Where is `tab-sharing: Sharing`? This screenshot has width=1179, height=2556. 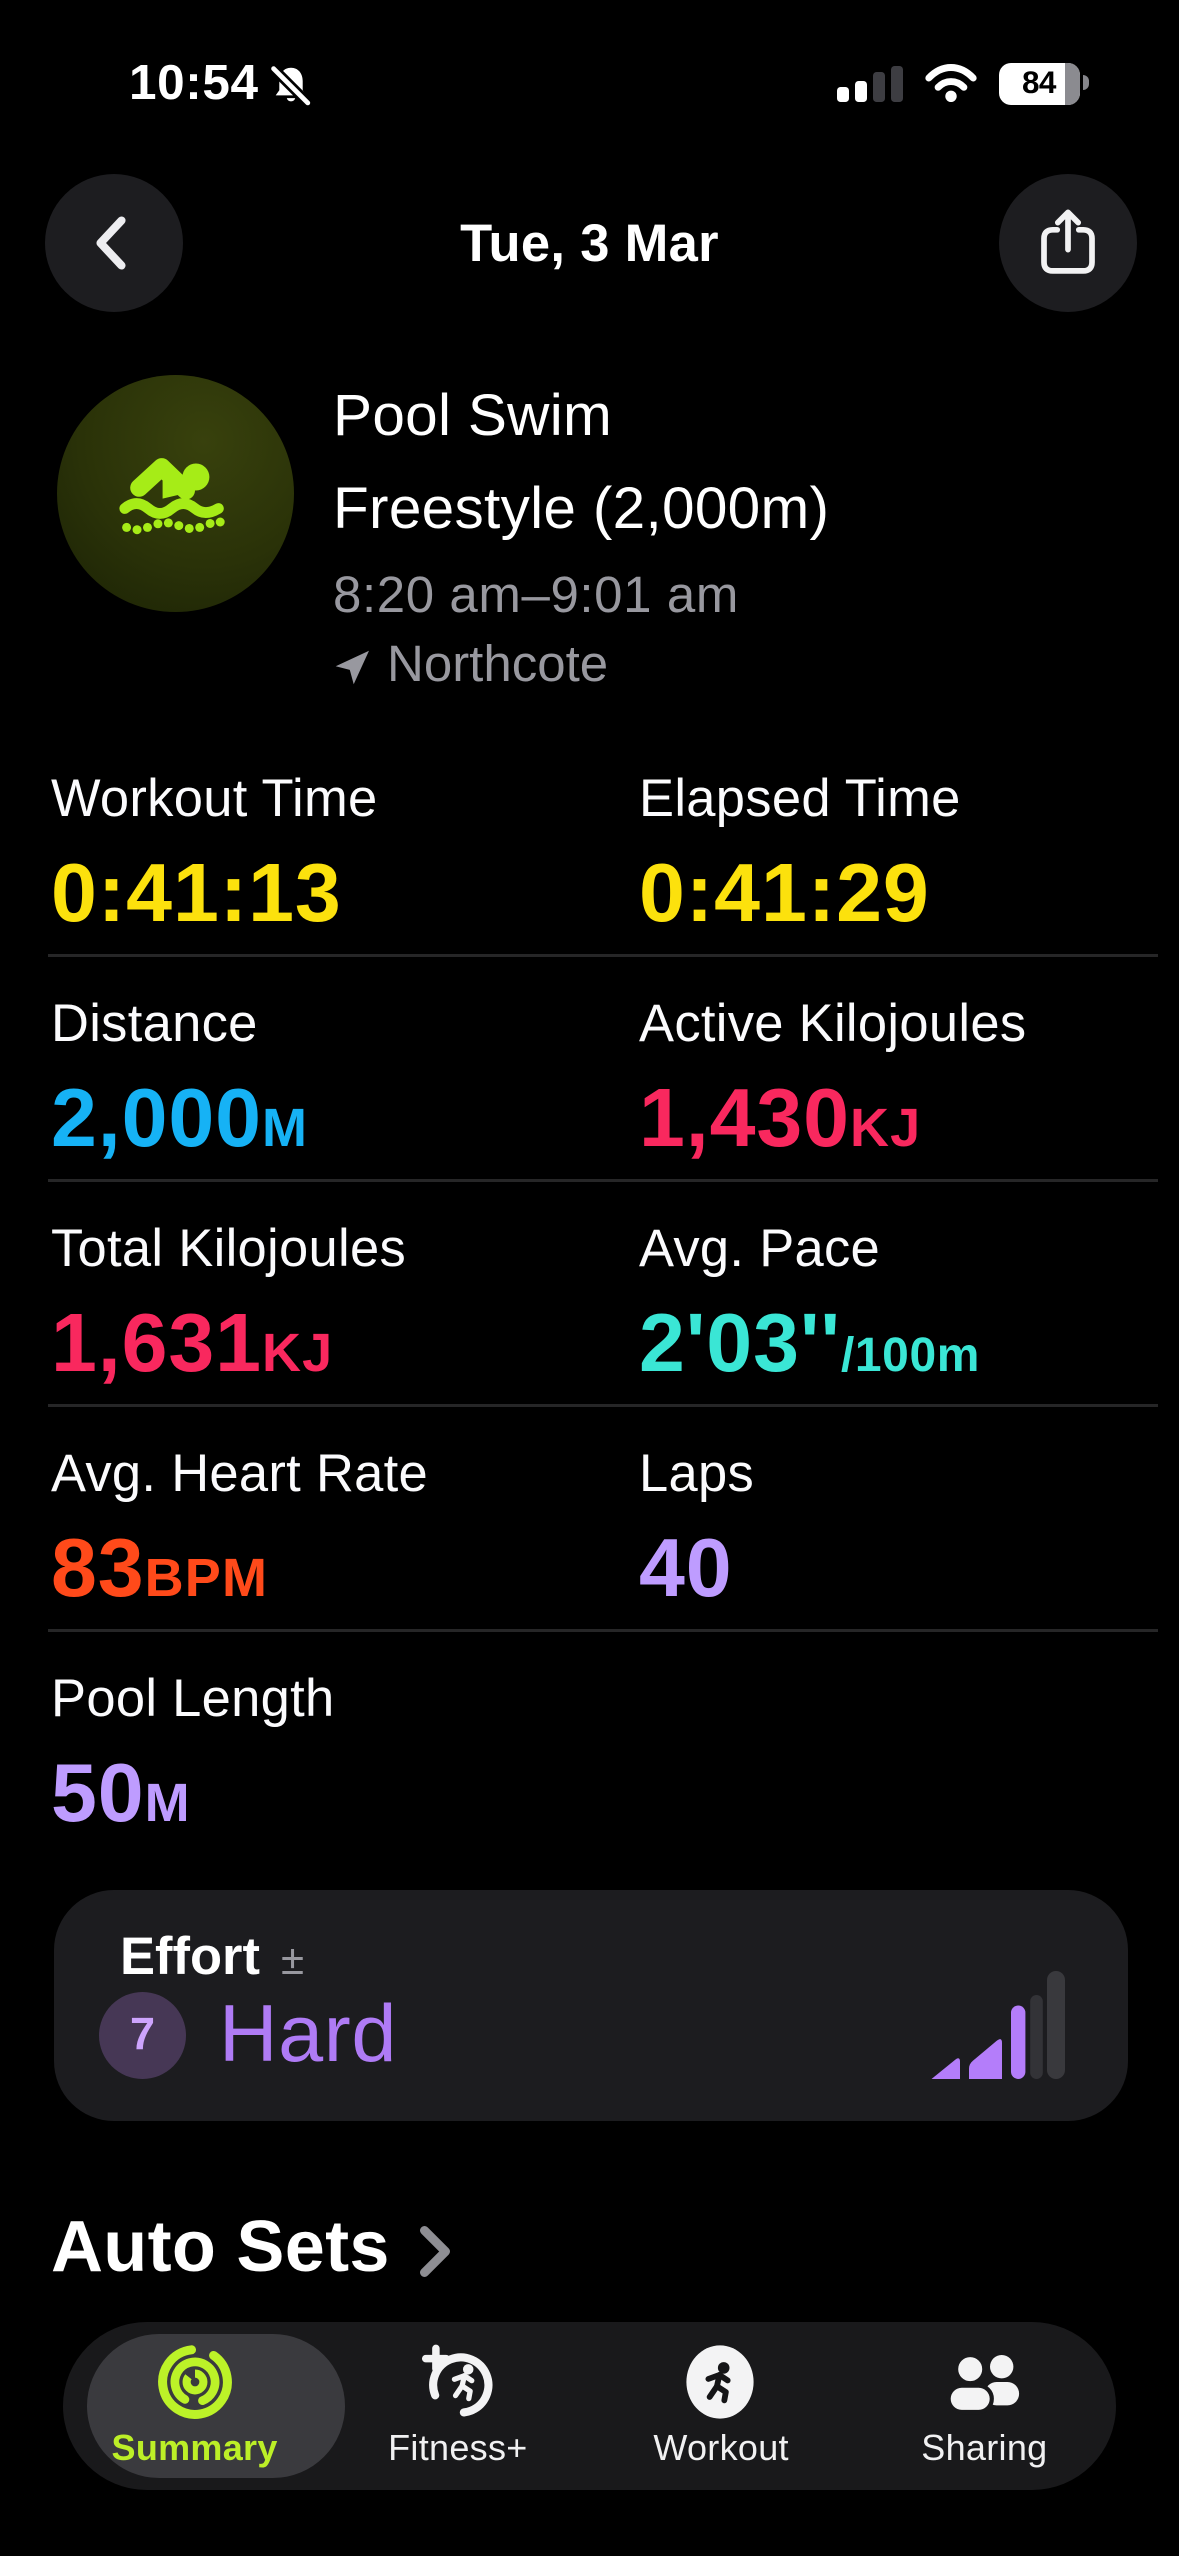 tab-sharing: Sharing is located at coordinates (984, 2406).